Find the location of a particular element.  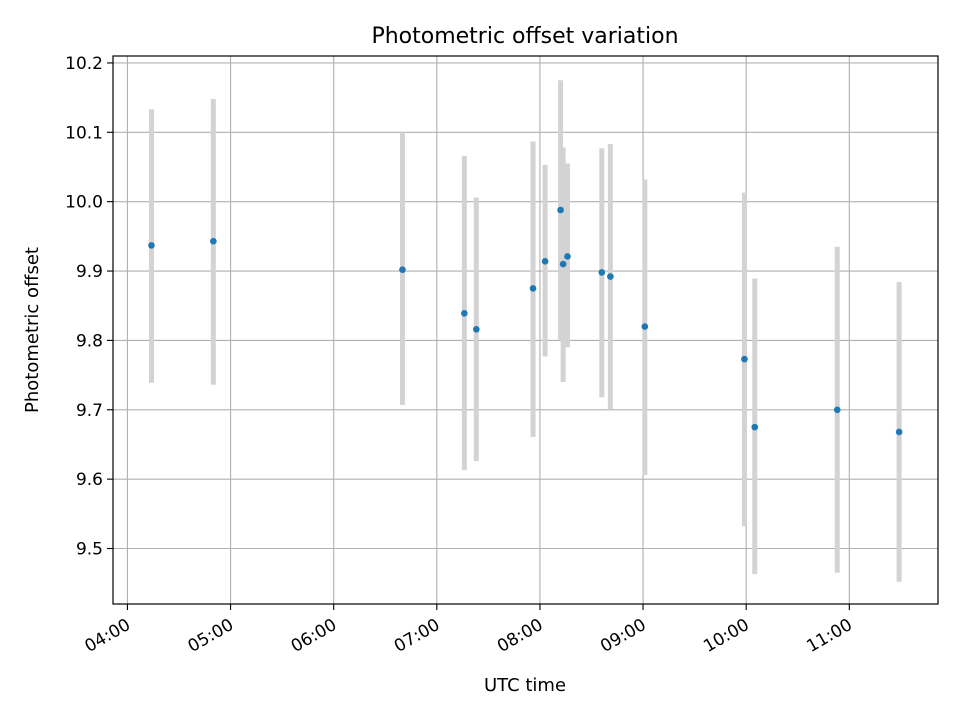

y-tick-label: 9.6 is located at coordinates (89, 480).